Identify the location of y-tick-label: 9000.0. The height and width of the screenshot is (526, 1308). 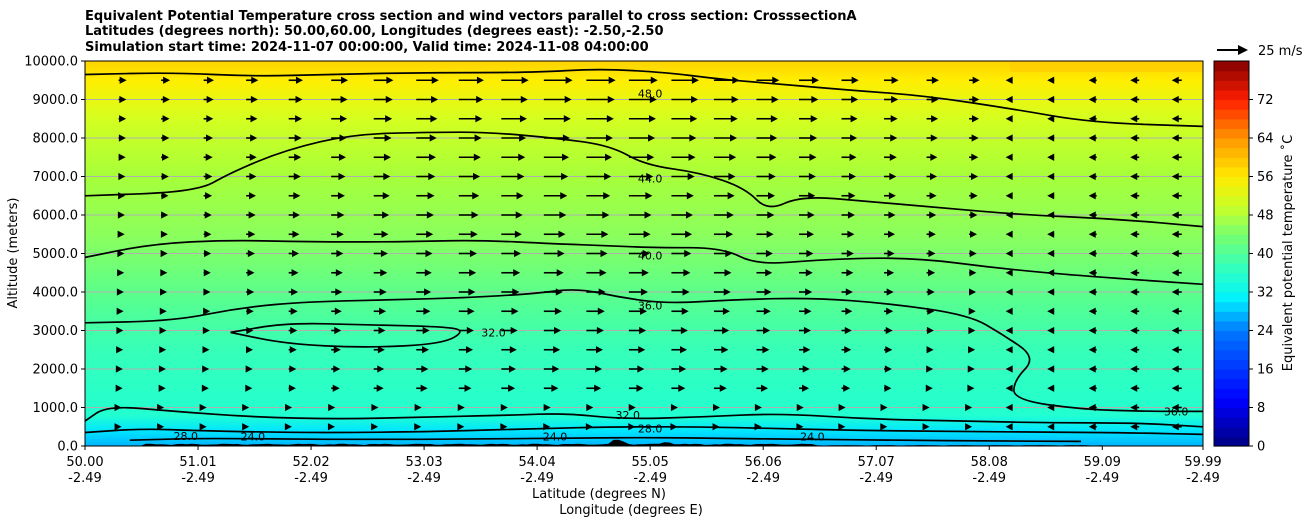
(56, 100).